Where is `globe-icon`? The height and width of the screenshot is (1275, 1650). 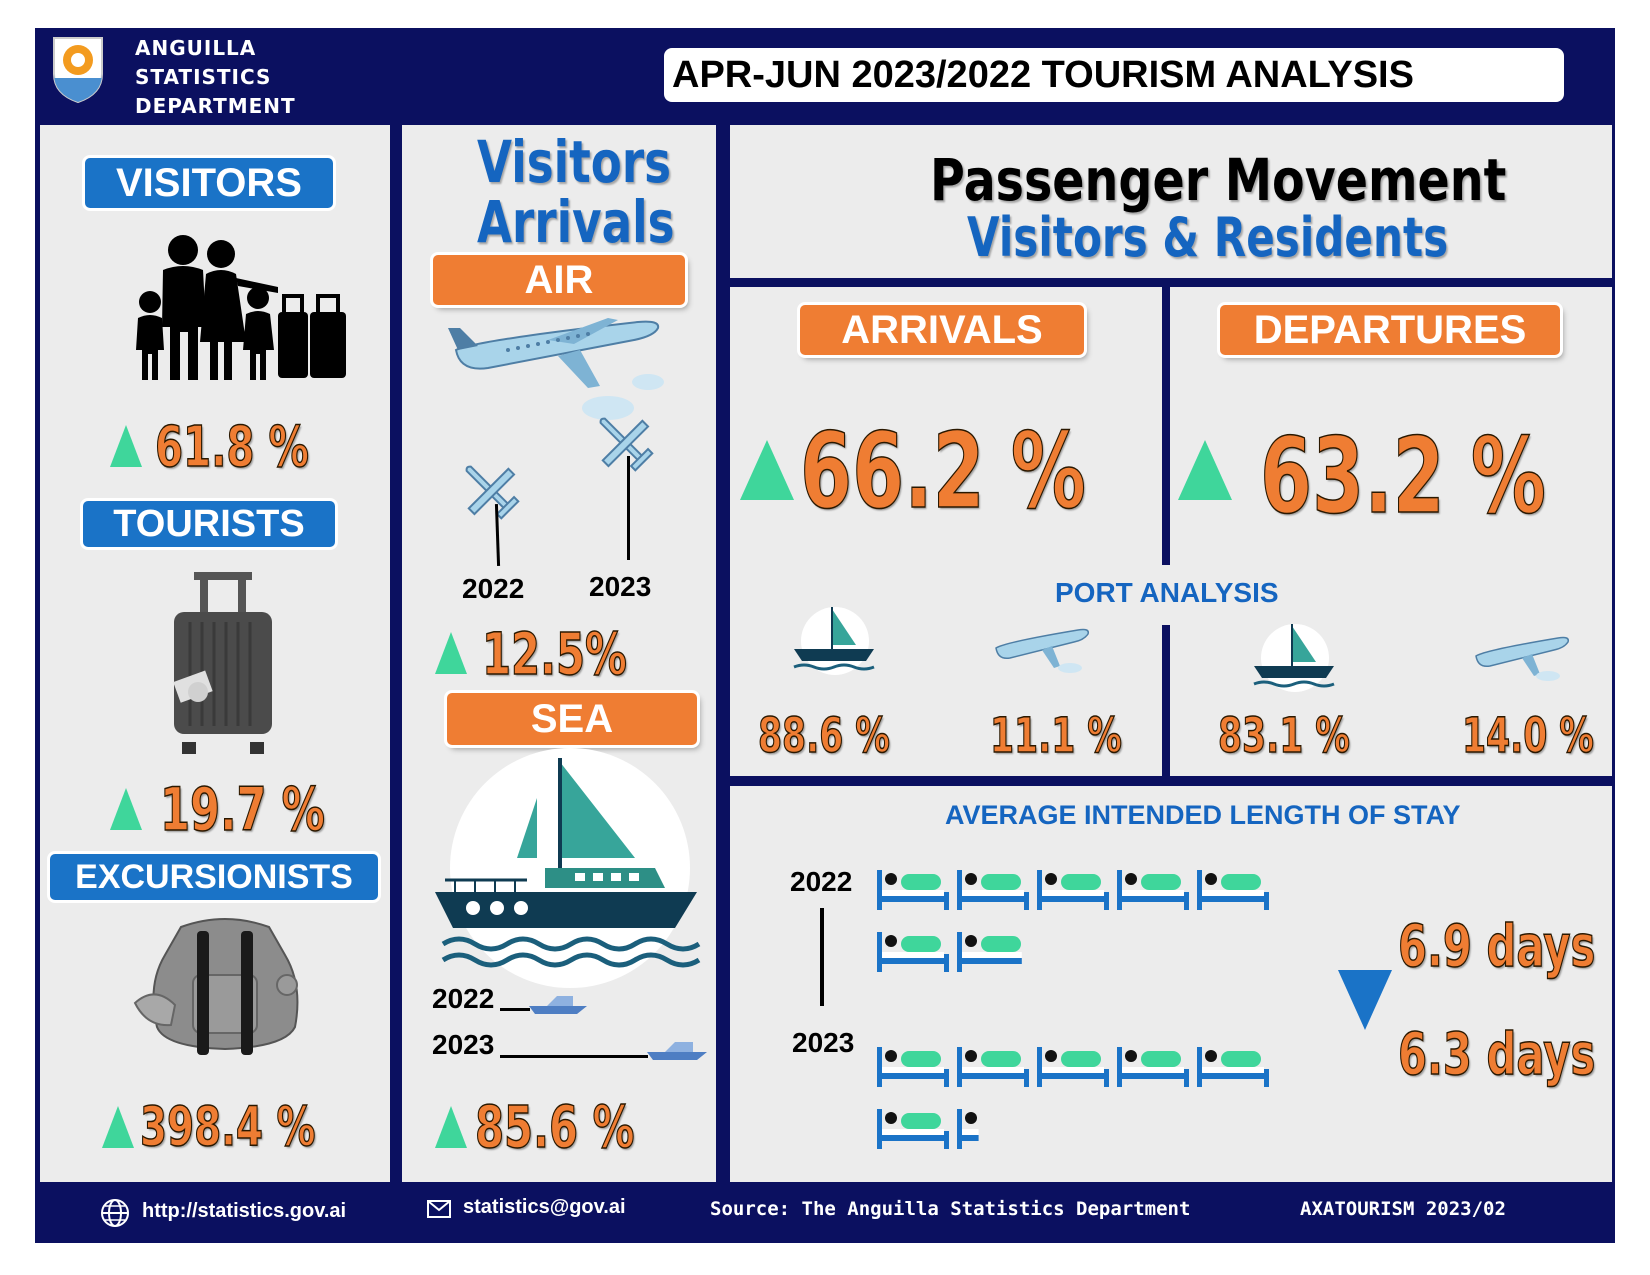
globe-icon is located at coordinates (115, 1213).